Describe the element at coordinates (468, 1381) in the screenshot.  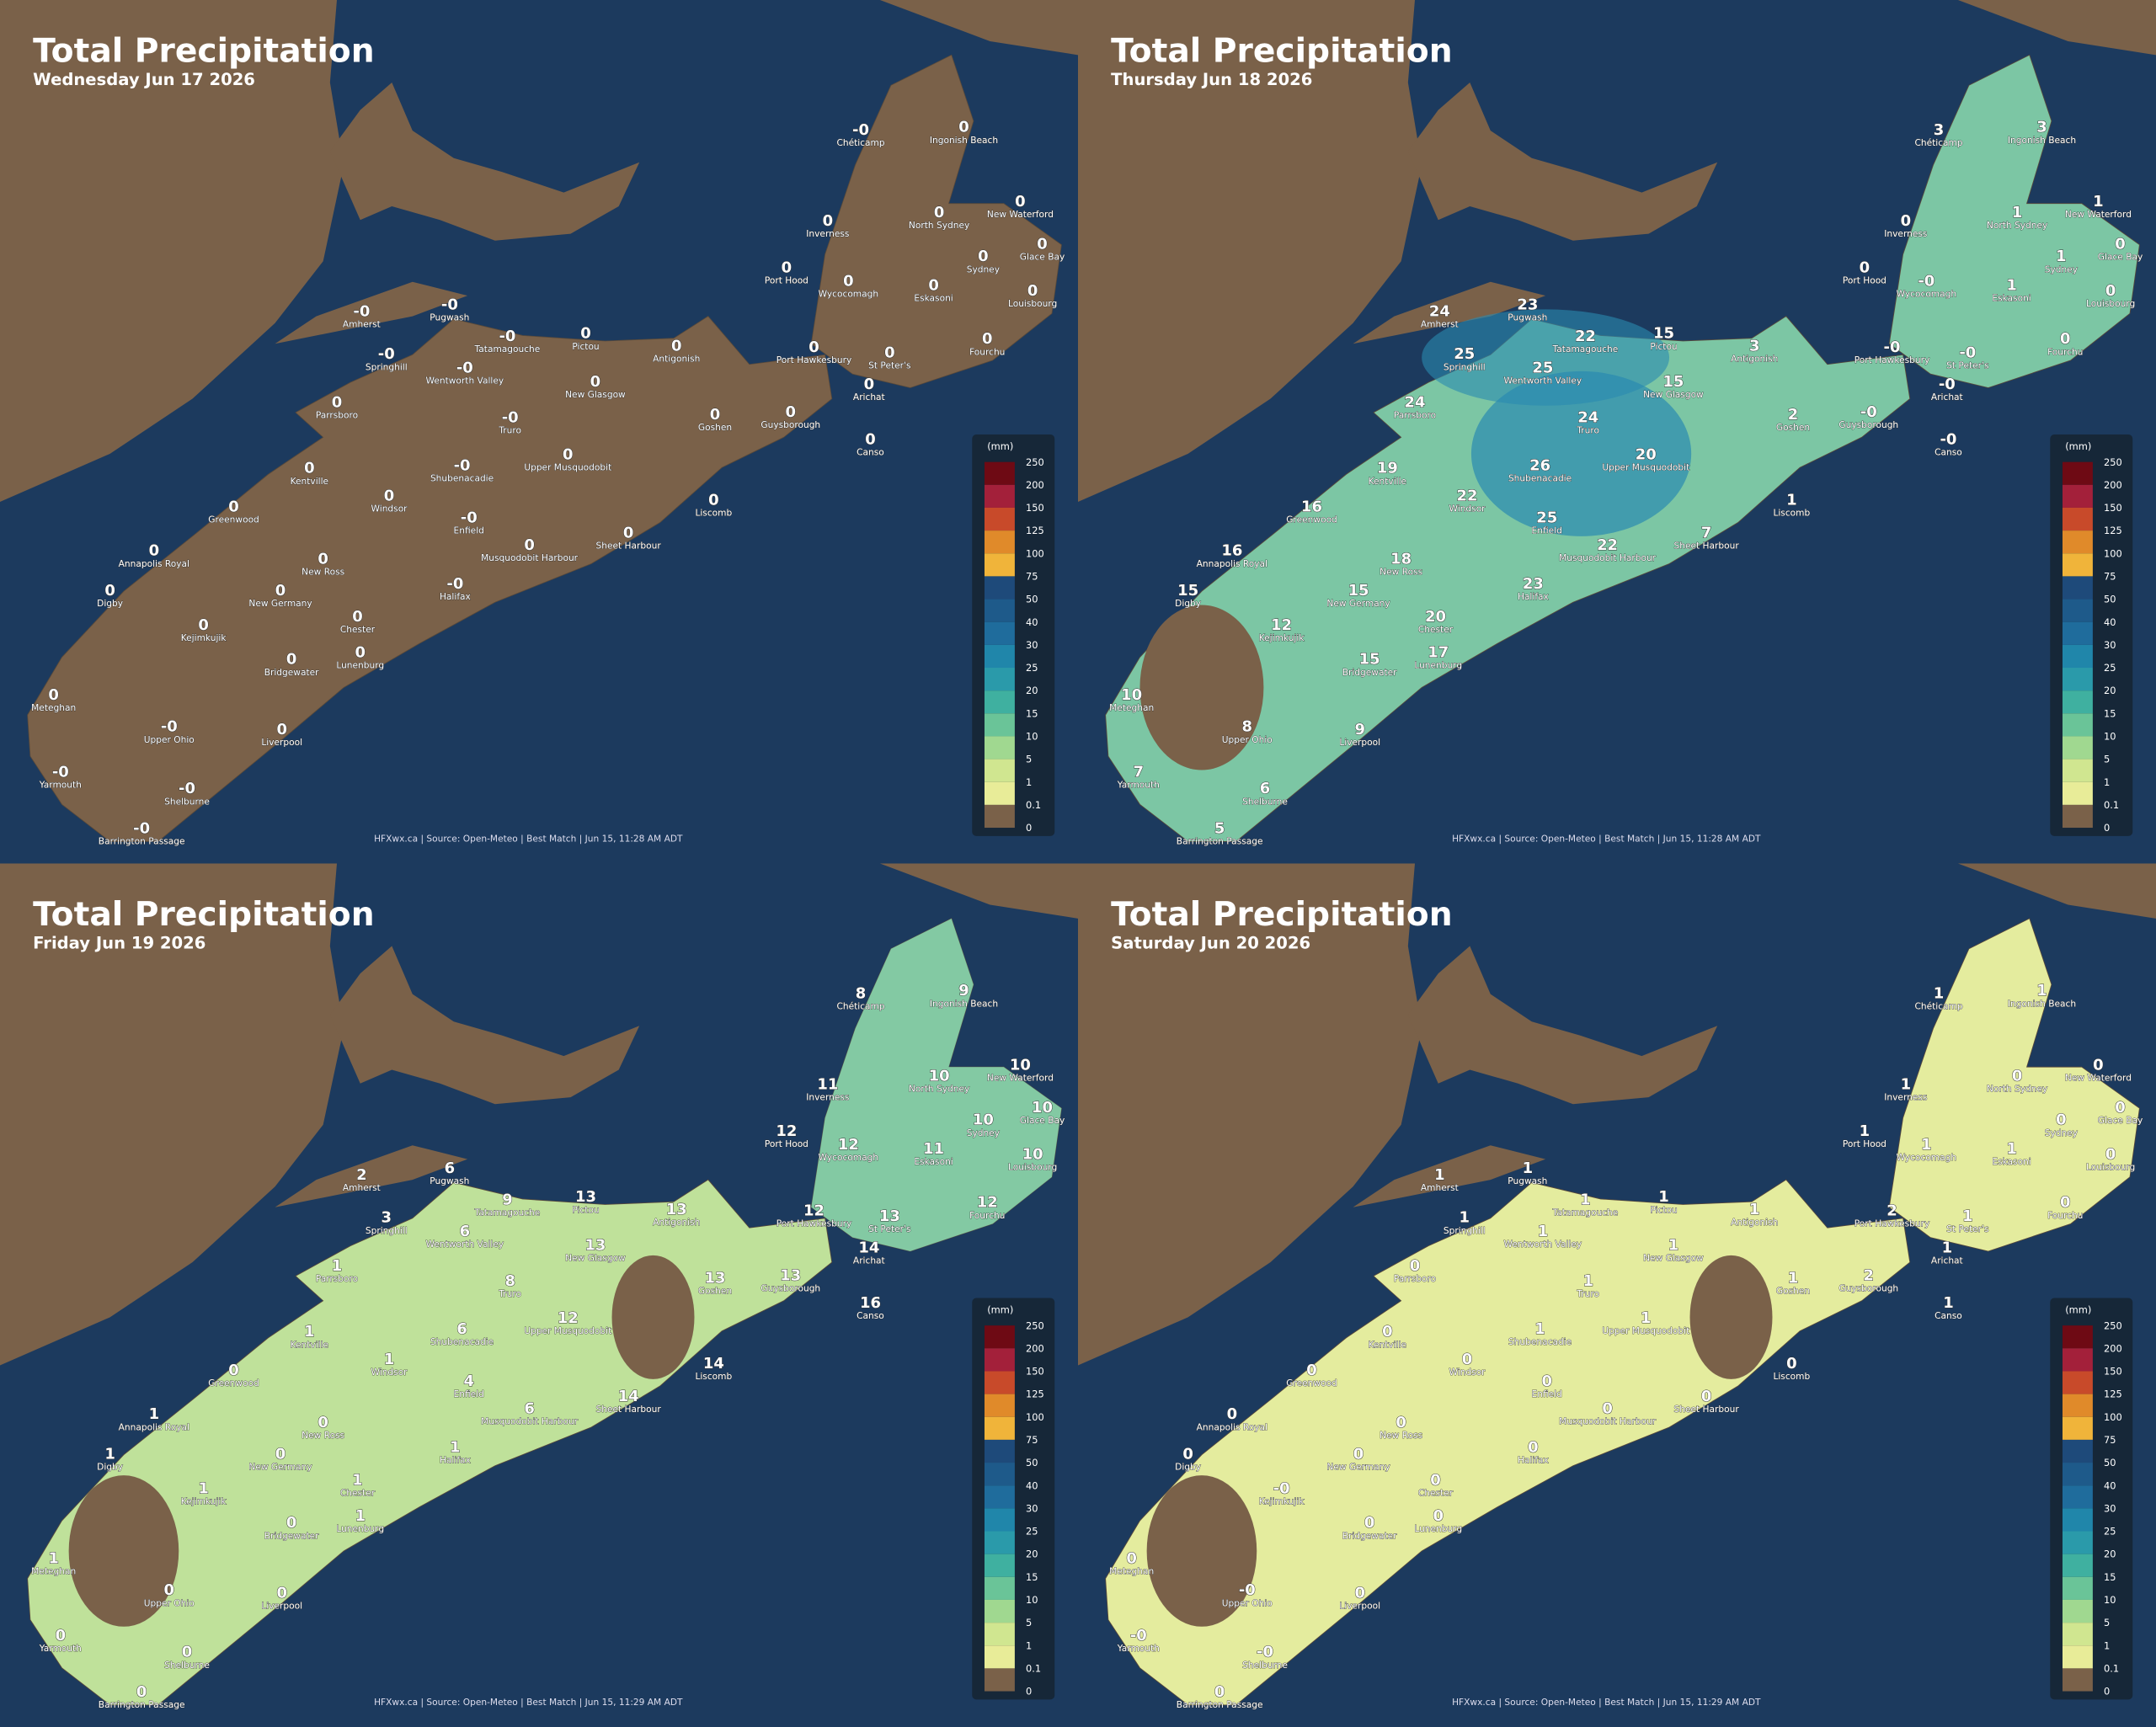
I see `city-value: 4` at that location.